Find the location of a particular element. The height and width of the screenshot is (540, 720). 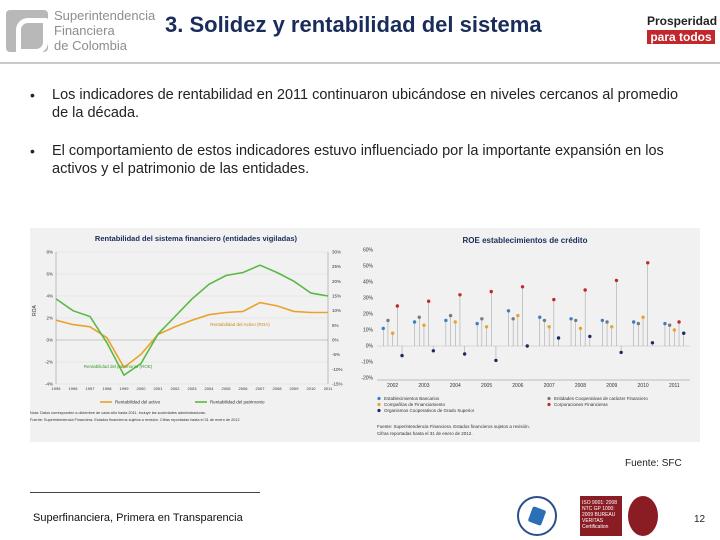

chart2-xtick: 2008 is located at coordinates (580, 386).